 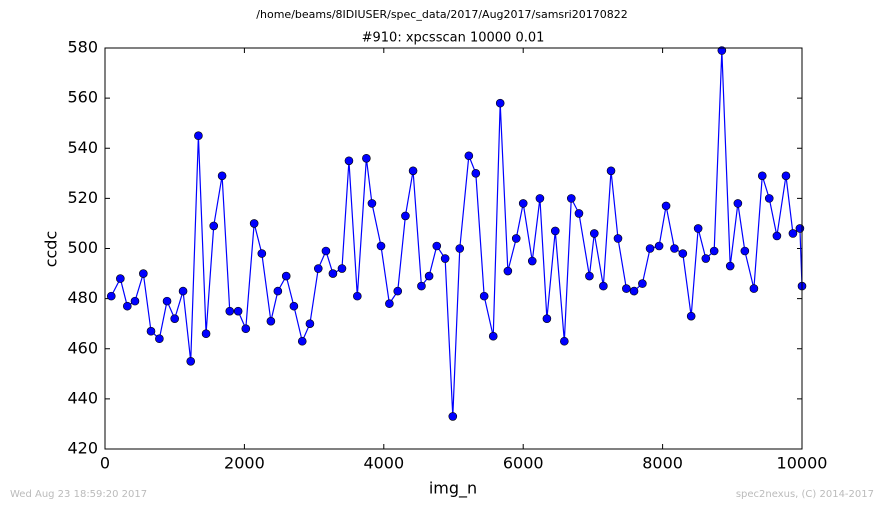 I want to click on y-tick-label: 580, so click(x=82, y=47).